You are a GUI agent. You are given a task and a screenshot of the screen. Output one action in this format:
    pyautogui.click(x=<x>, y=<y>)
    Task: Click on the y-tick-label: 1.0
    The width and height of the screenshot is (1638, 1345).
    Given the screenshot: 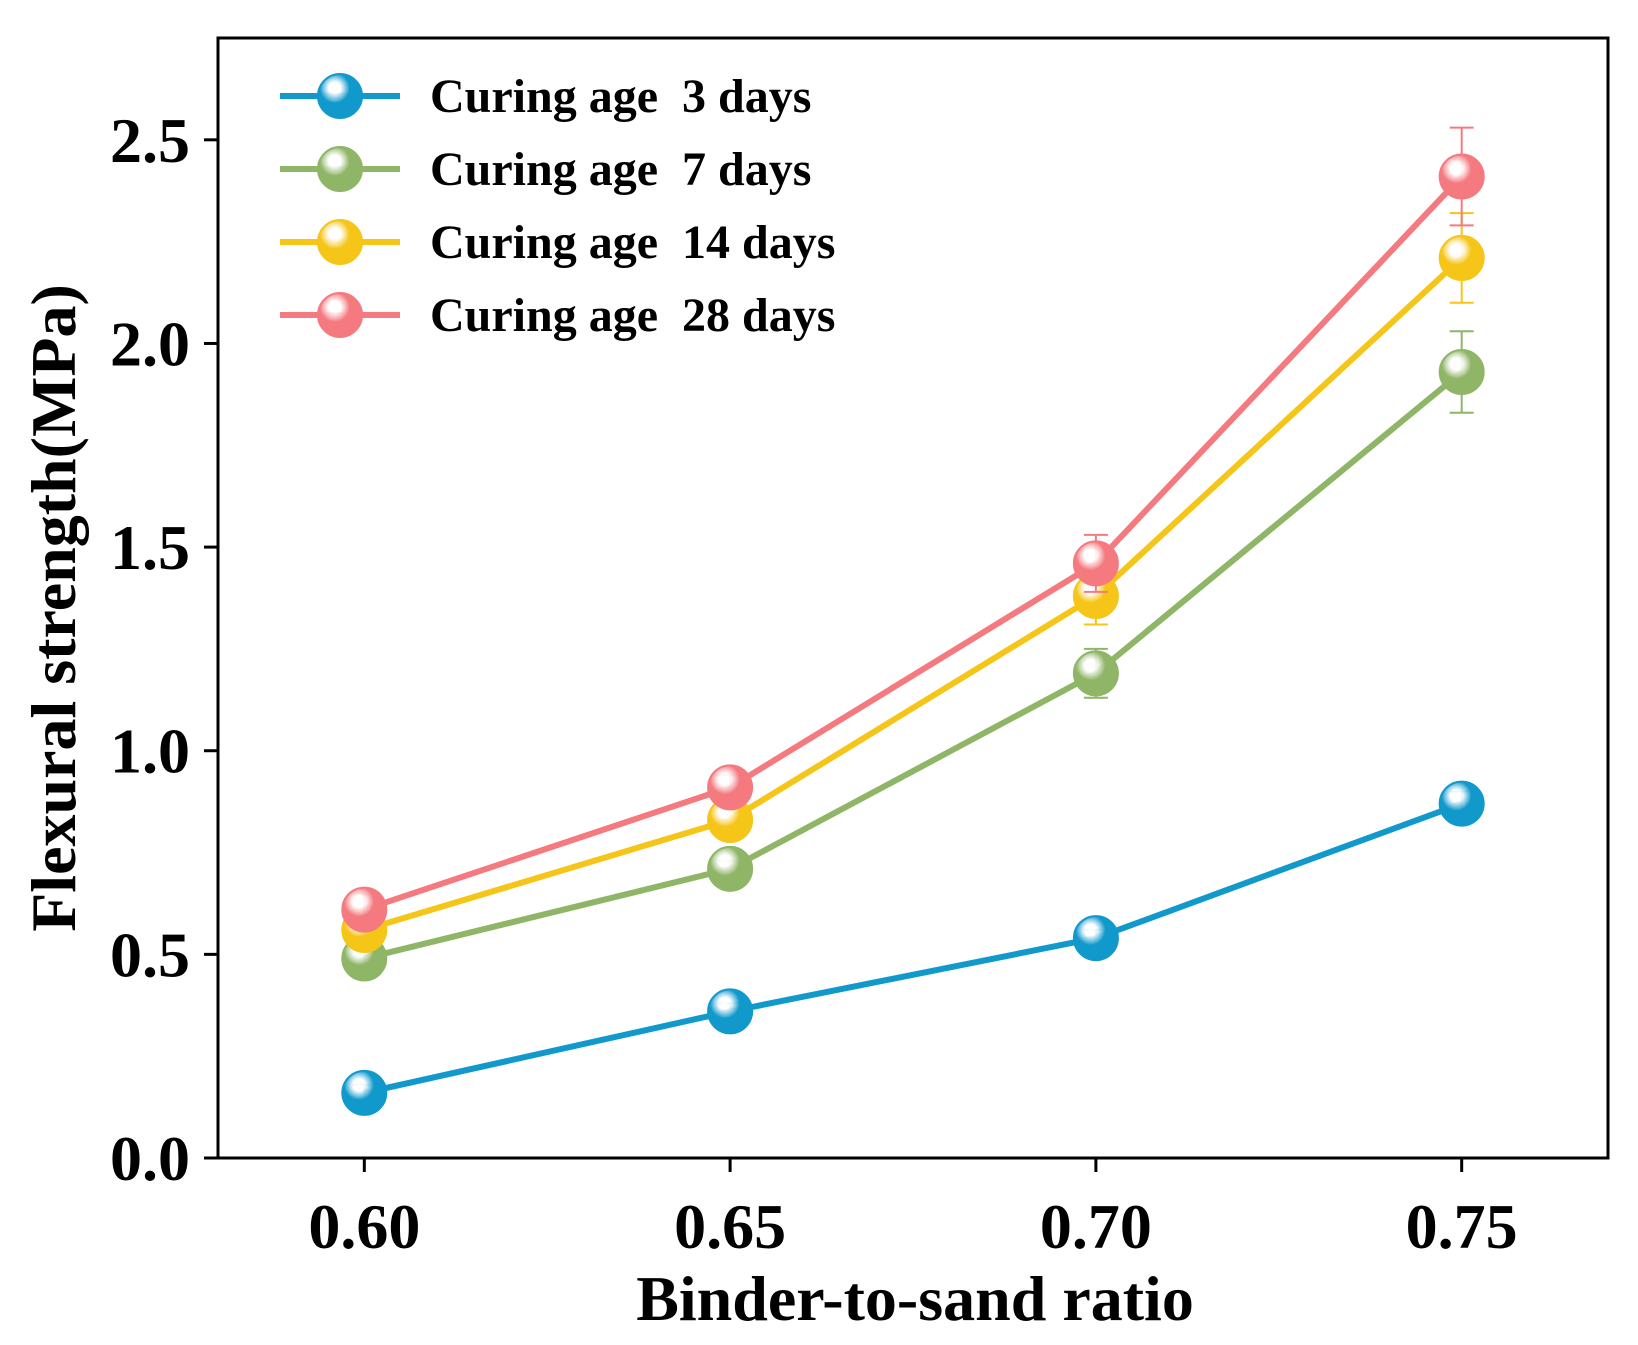 What is the action you would take?
    pyautogui.click(x=150, y=751)
    